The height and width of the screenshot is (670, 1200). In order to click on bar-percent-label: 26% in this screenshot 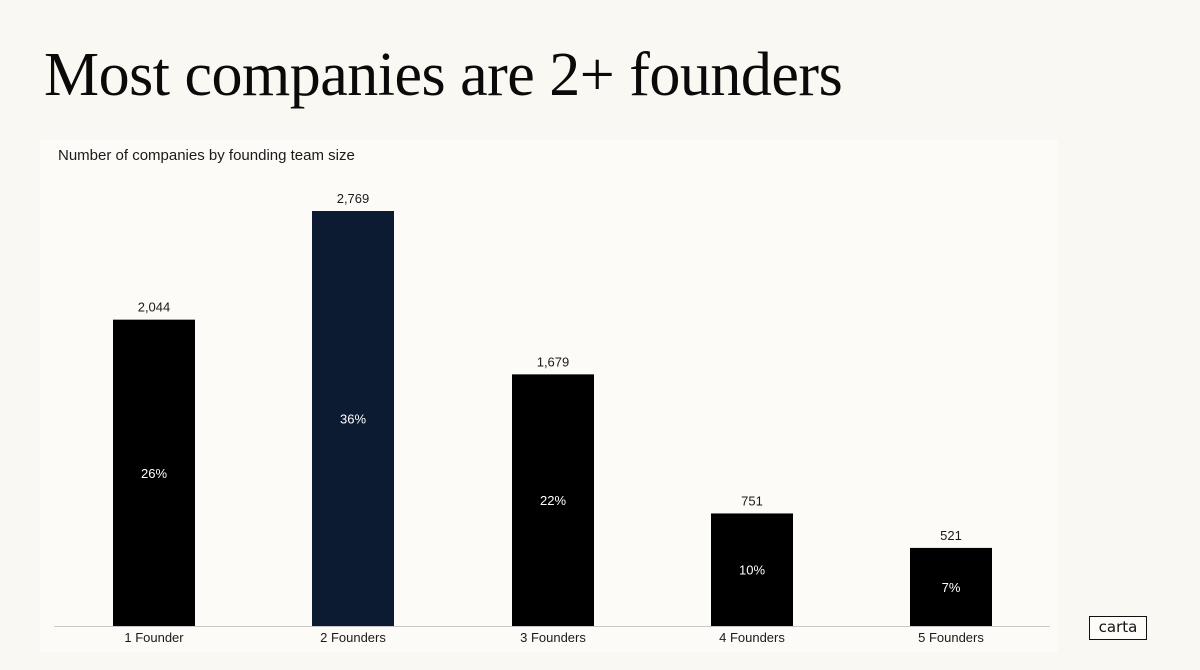, I will do `click(154, 473)`.